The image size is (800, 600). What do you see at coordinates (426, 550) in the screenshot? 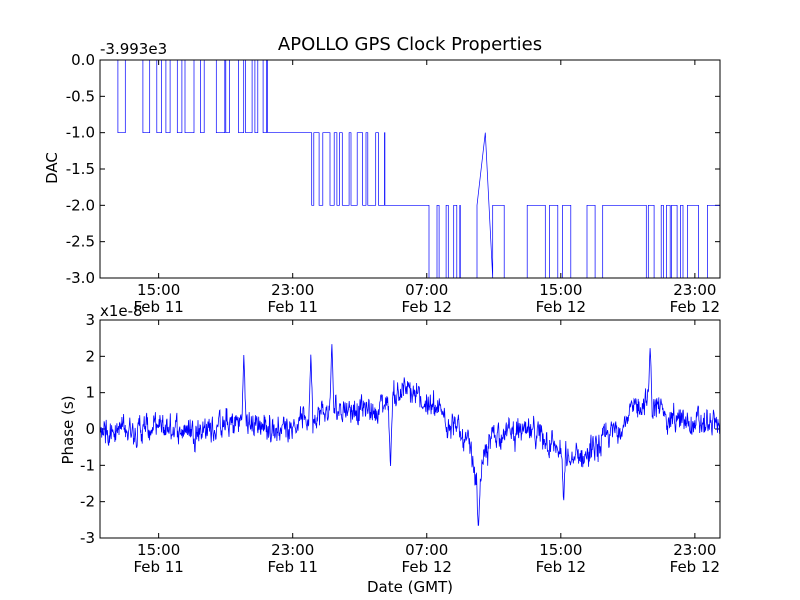
I see `phase-x-tick-label-time: 07:00` at bounding box center [426, 550].